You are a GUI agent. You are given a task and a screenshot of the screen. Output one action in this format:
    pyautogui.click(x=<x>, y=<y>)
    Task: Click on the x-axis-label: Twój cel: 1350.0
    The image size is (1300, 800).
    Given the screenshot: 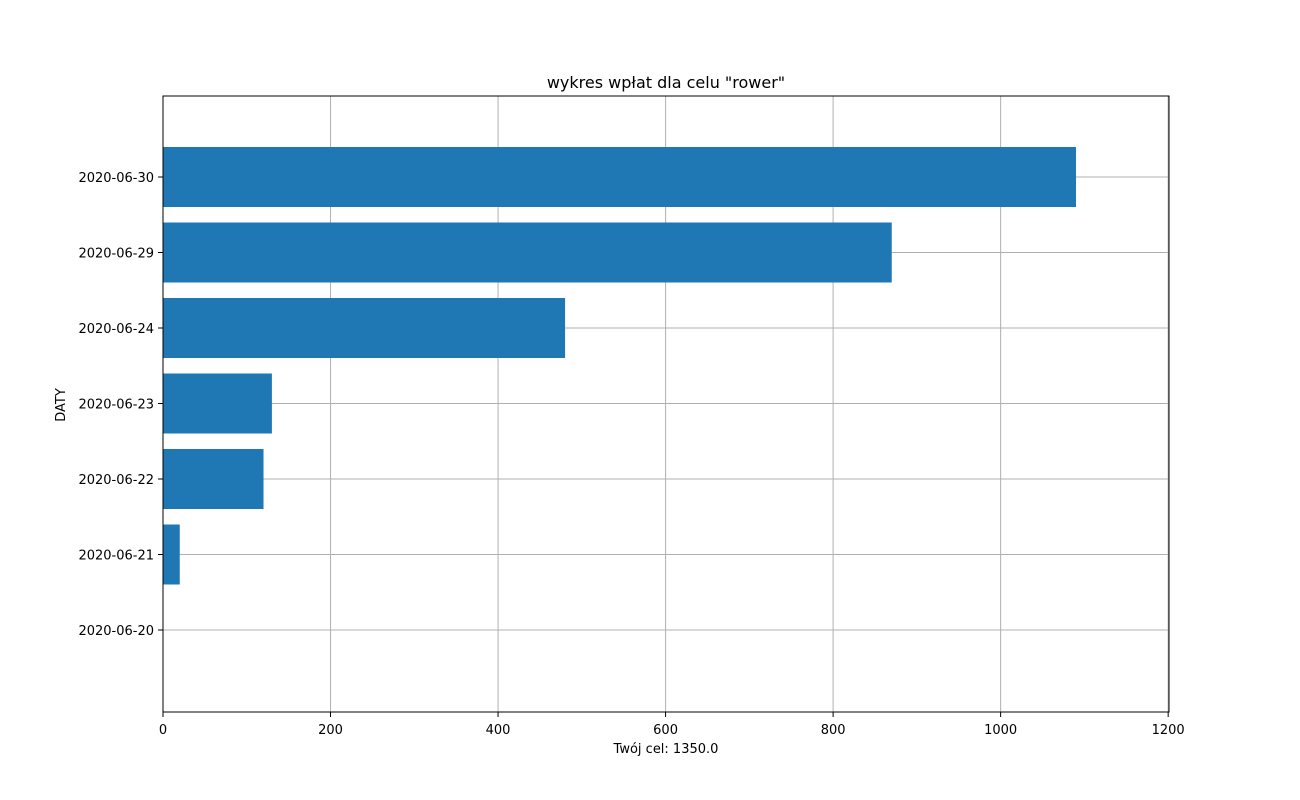 What is the action you would take?
    pyautogui.click(x=666, y=749)
    